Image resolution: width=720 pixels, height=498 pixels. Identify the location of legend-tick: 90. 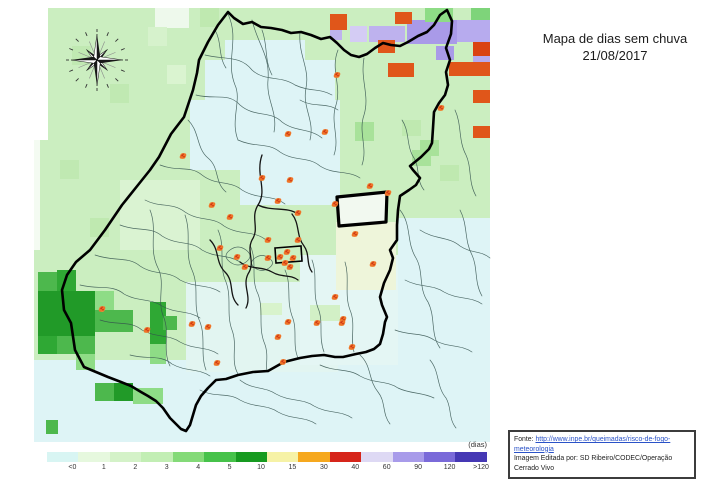
(418, 467).